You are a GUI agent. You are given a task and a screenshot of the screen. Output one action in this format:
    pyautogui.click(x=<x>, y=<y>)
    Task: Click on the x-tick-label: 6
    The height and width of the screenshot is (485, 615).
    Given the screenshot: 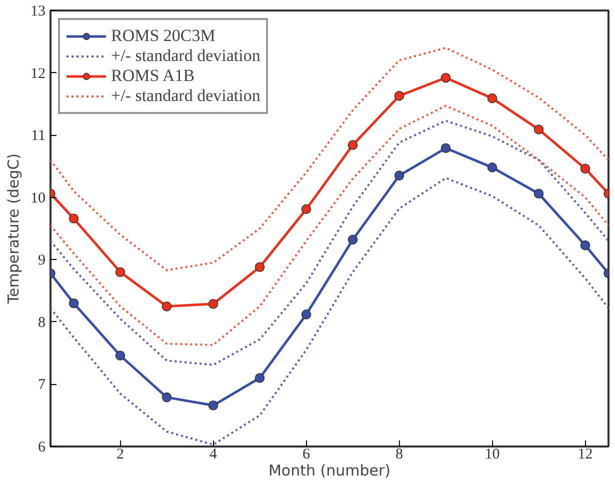 What is the action you would take?
    pyautogui.click(x=306, y=454)
    